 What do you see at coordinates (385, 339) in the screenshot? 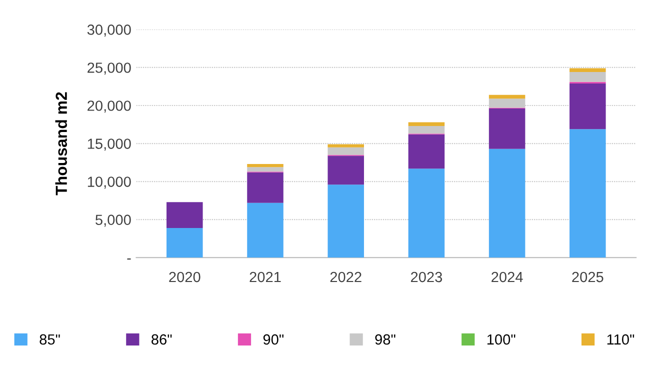
I see `legend-label: 98"` at bounding box center [385, 339].